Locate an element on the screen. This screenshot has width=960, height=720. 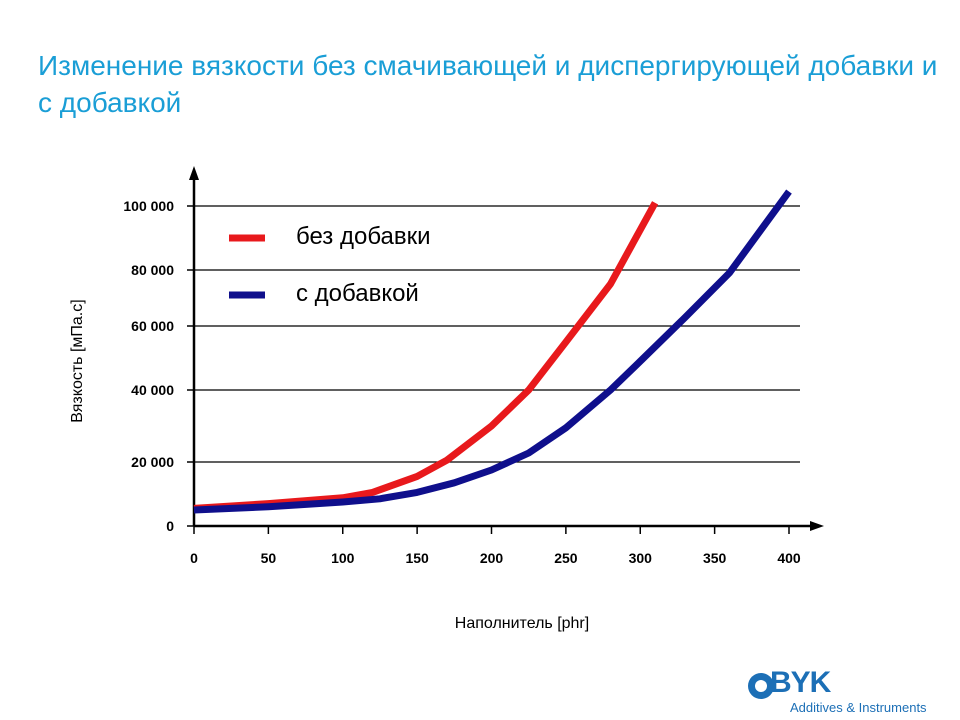
legend-label: с добавкой is located at coordinates (357, 293).